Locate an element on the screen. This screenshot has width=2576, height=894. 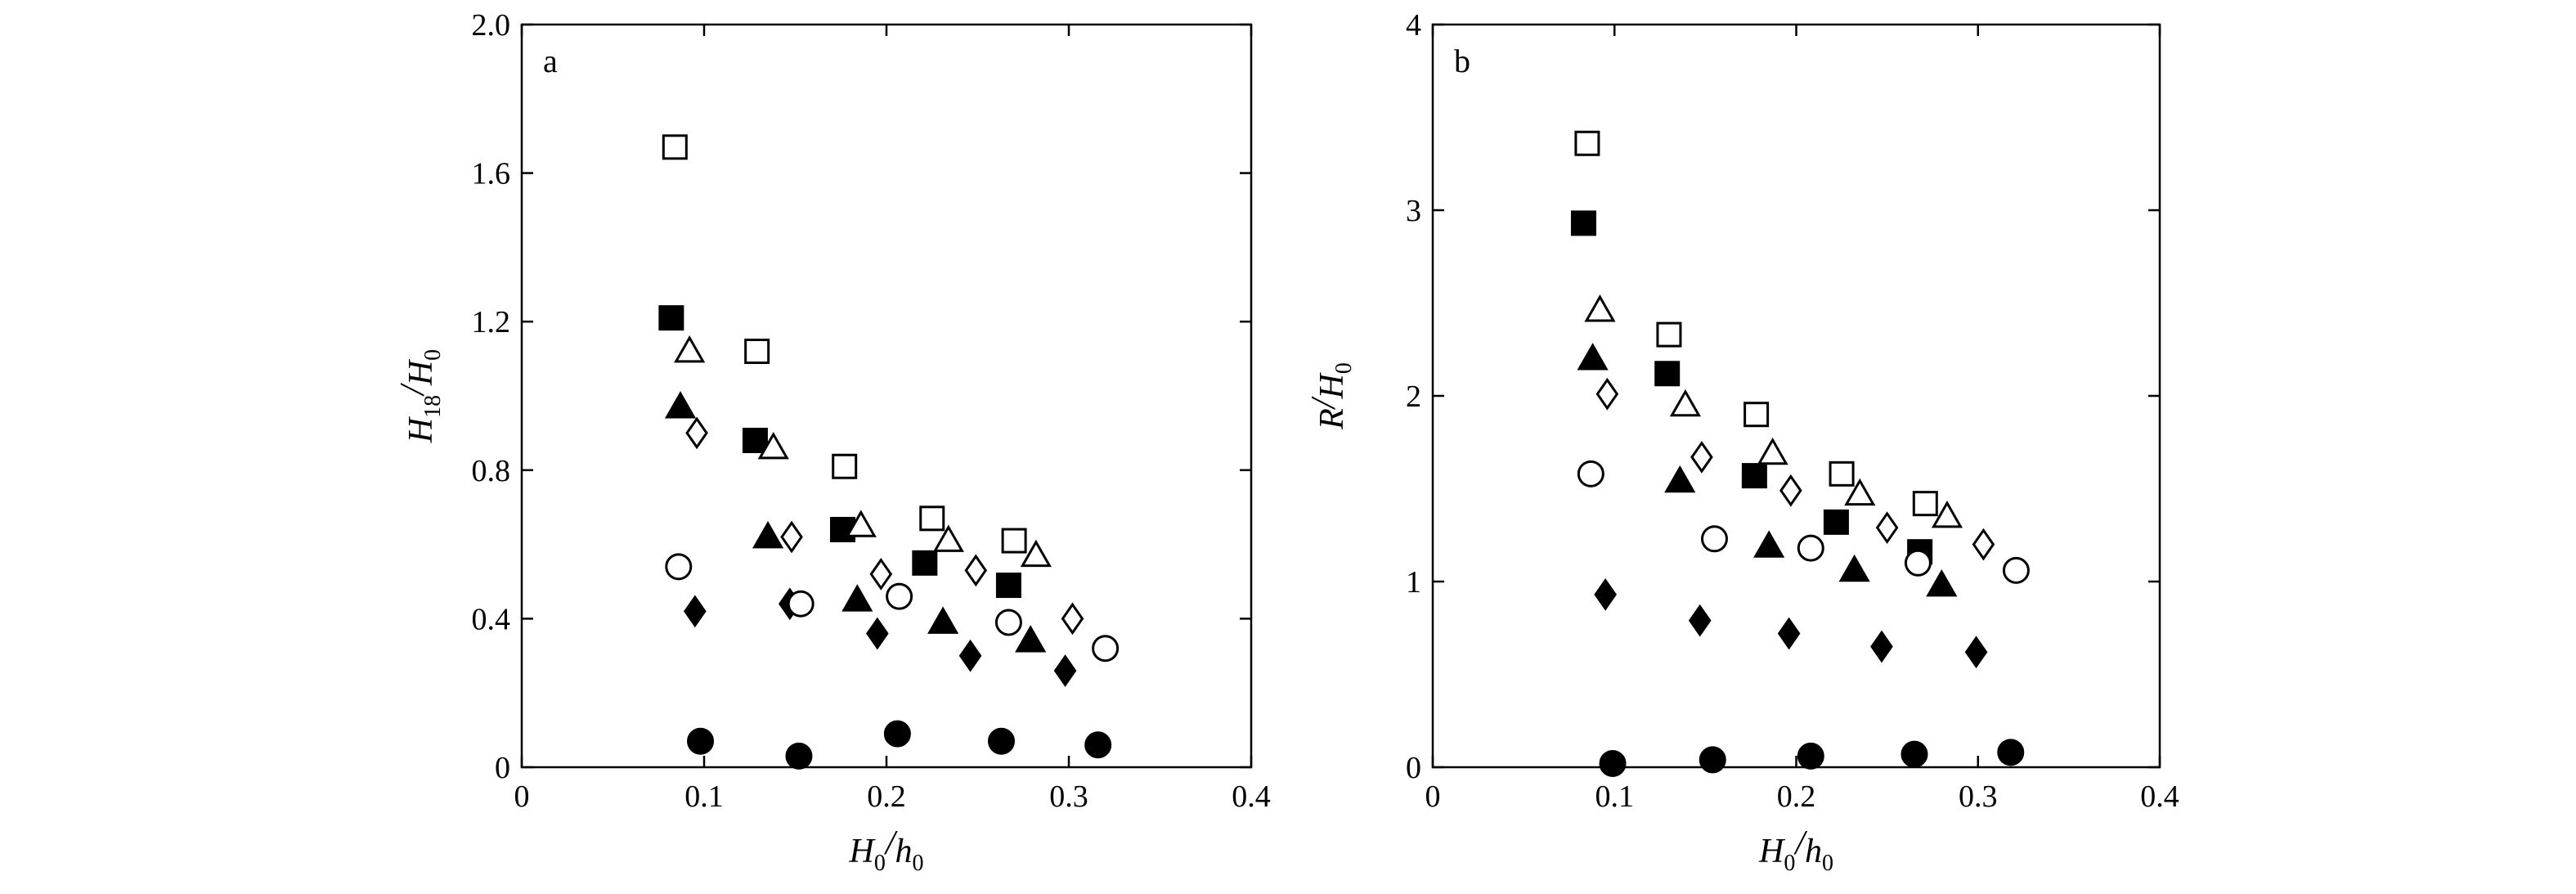
series-diamond-filled is located at coordinates (881, 637).